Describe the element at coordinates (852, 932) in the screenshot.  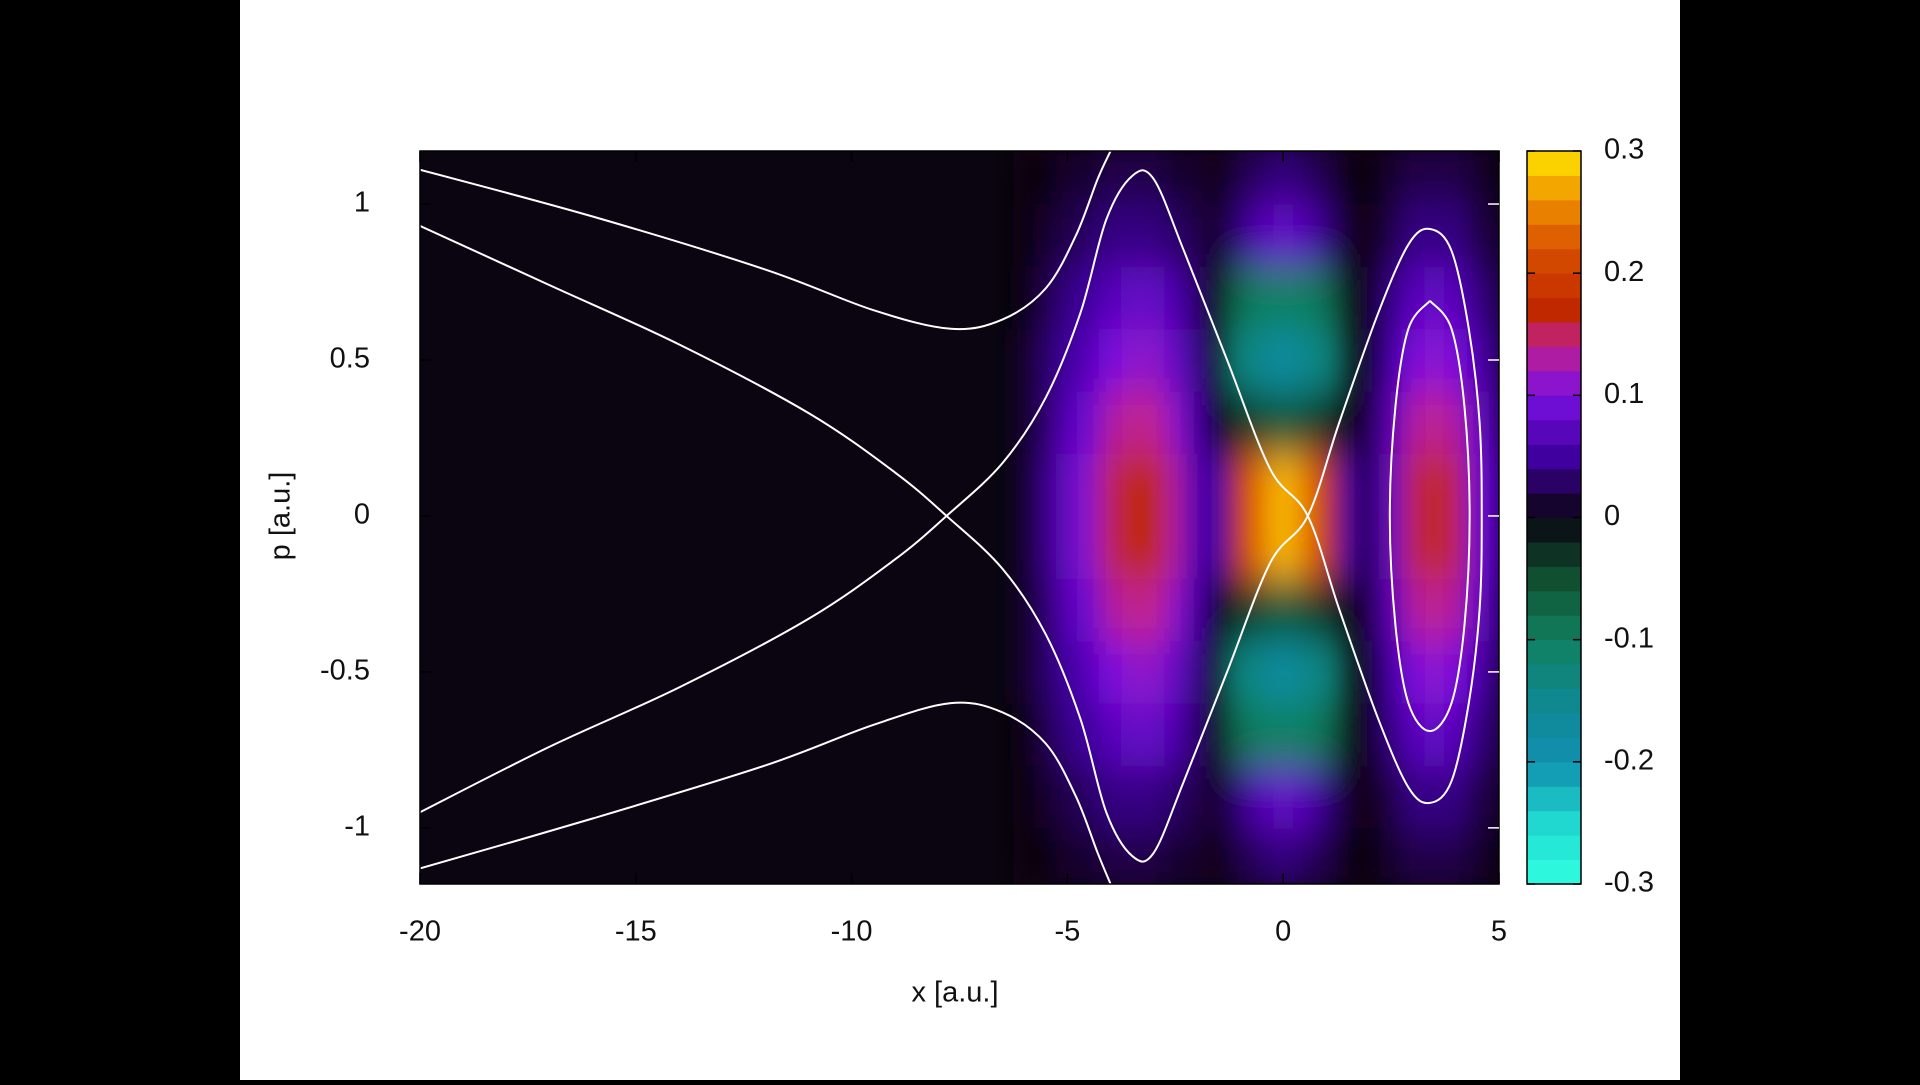
I see `x-tick-label: -10` at that location.